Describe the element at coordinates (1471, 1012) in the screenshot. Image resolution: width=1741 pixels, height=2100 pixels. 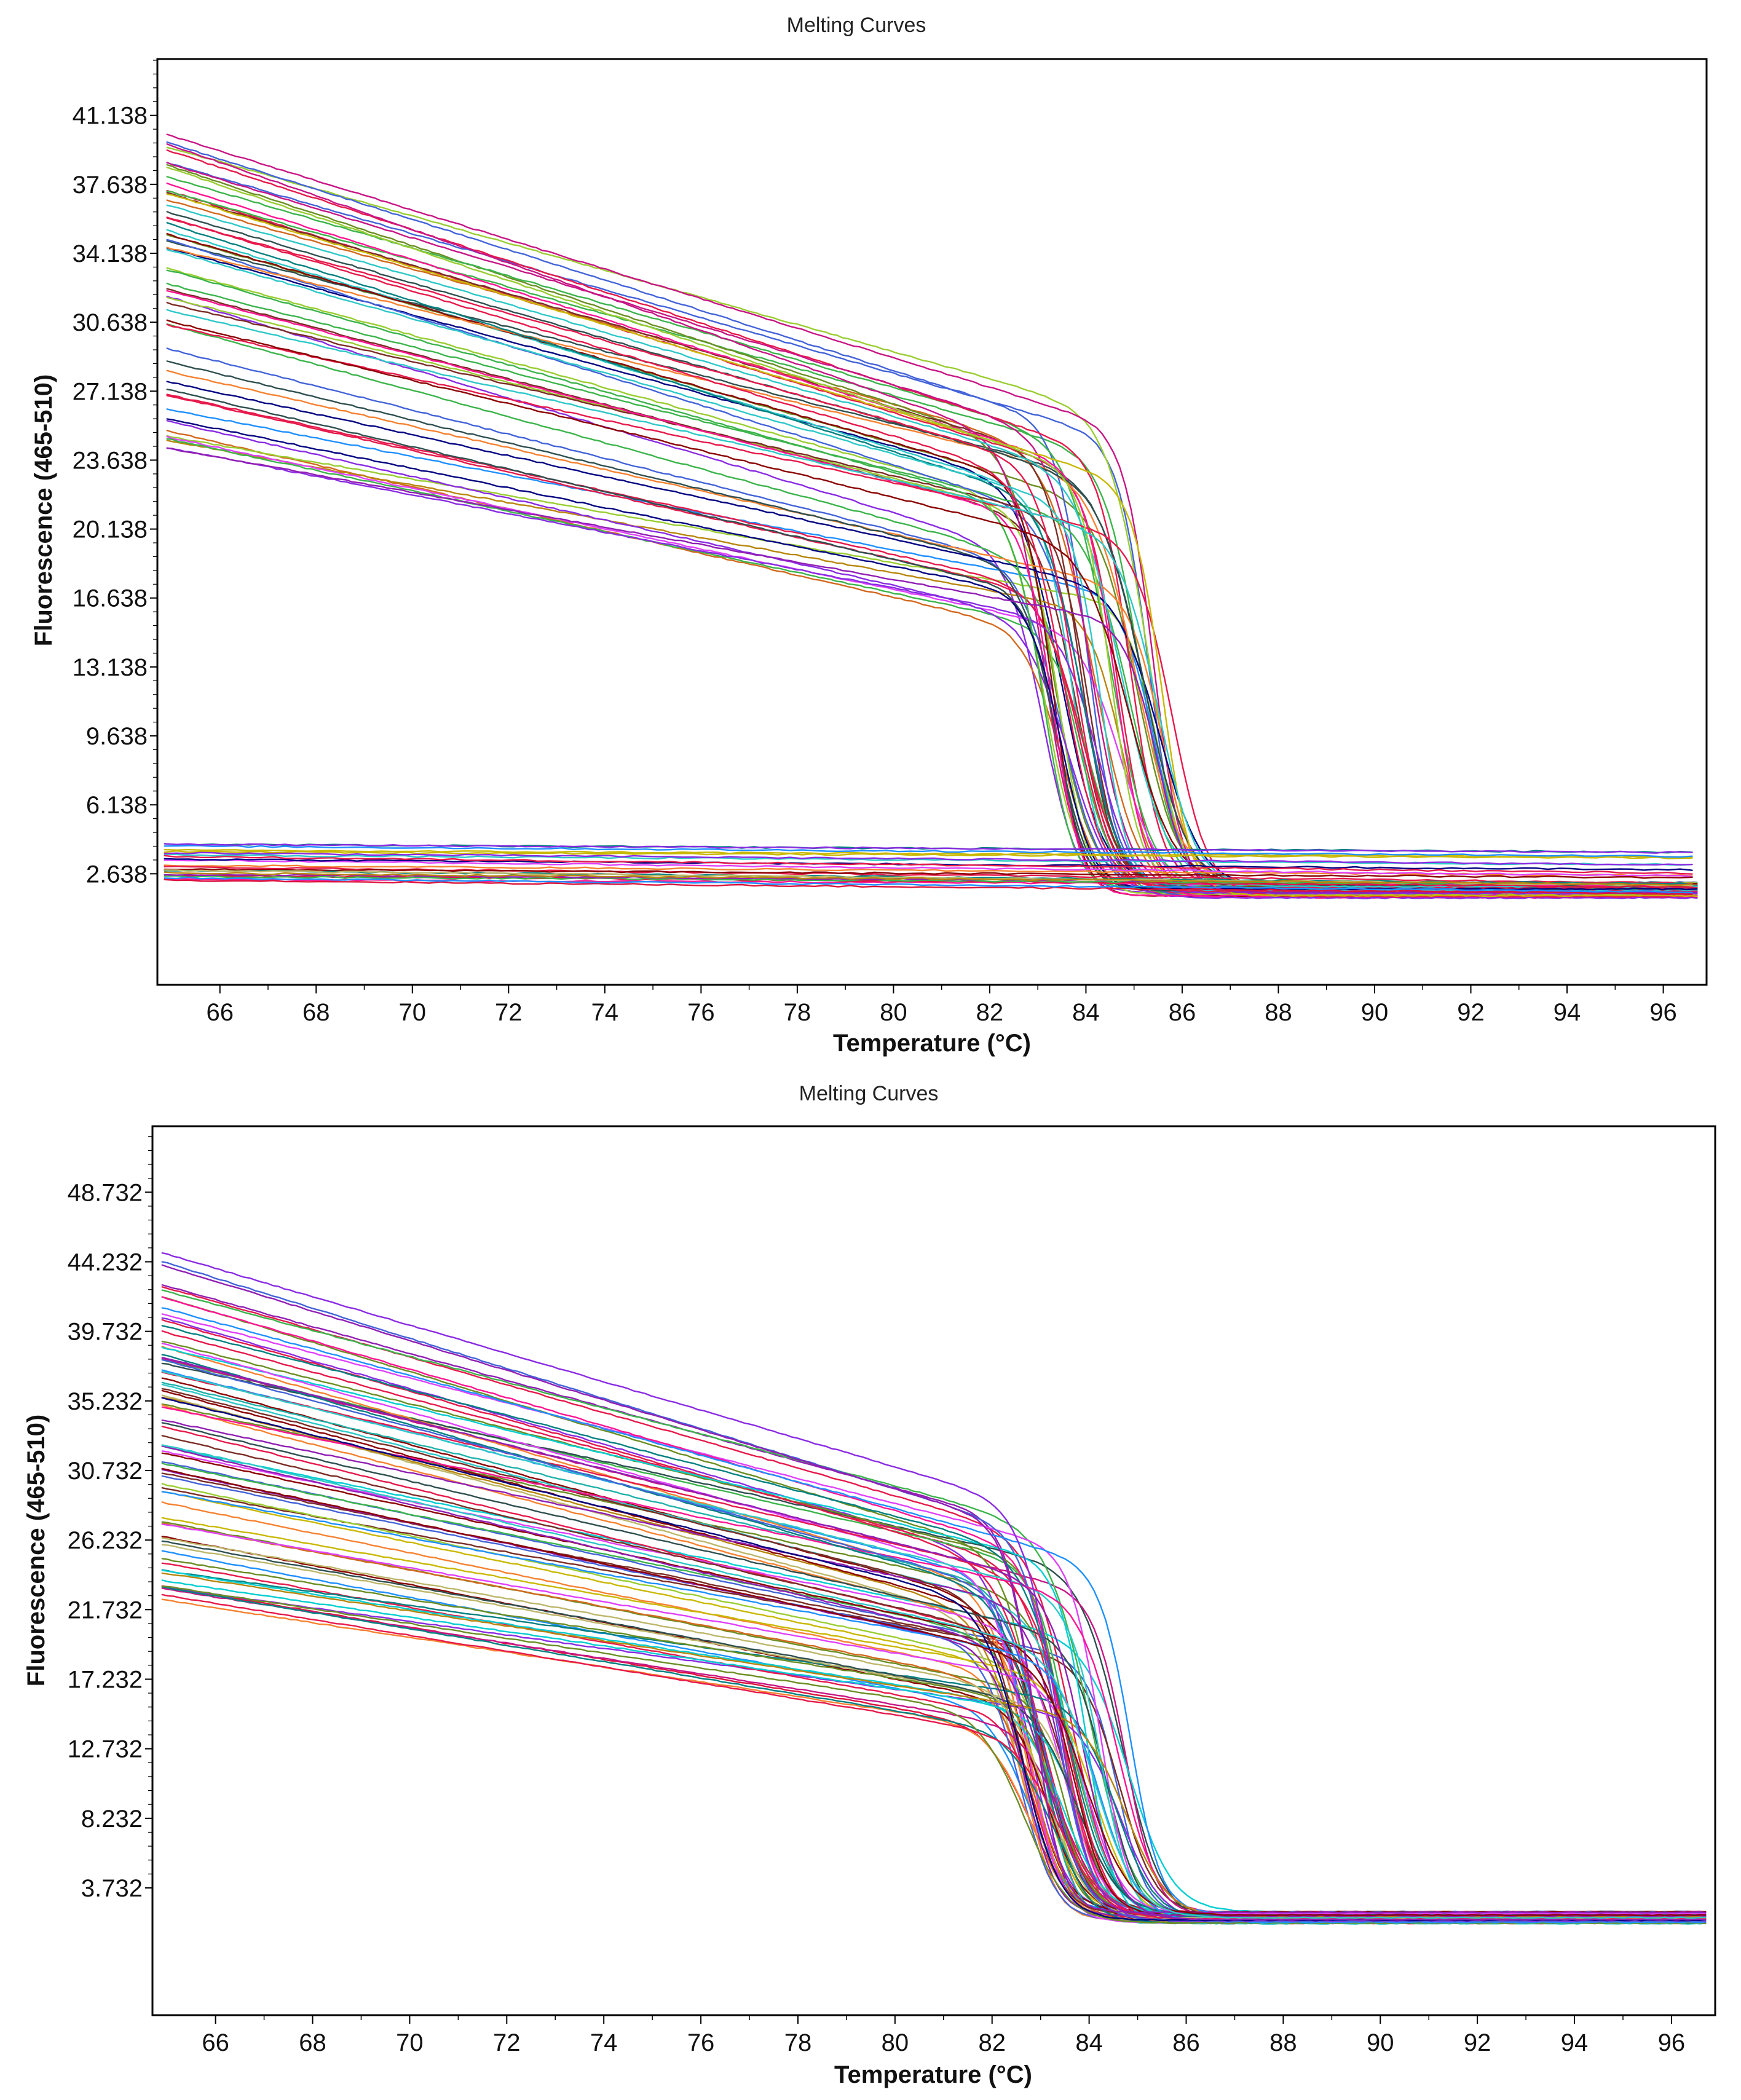
I see `chart-1-x-tick-label: 92` at that location.